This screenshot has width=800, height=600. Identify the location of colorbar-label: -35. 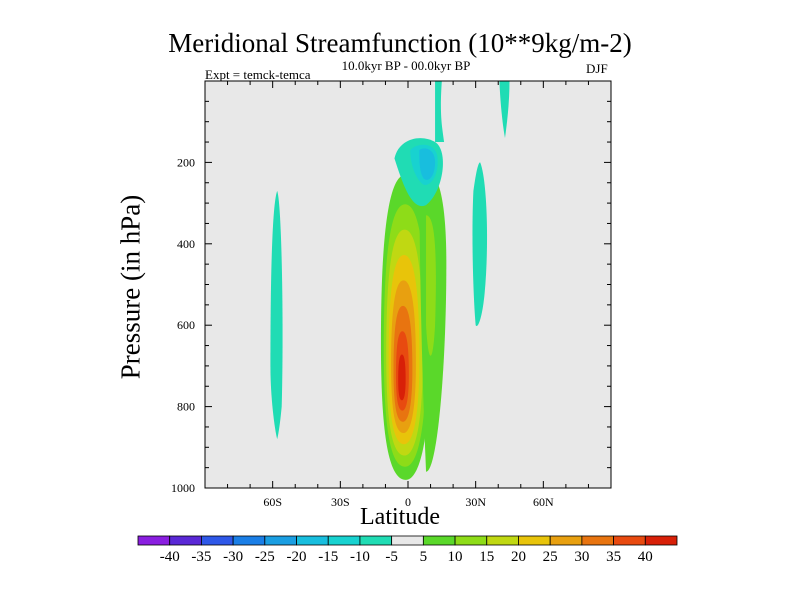
(201, 557).